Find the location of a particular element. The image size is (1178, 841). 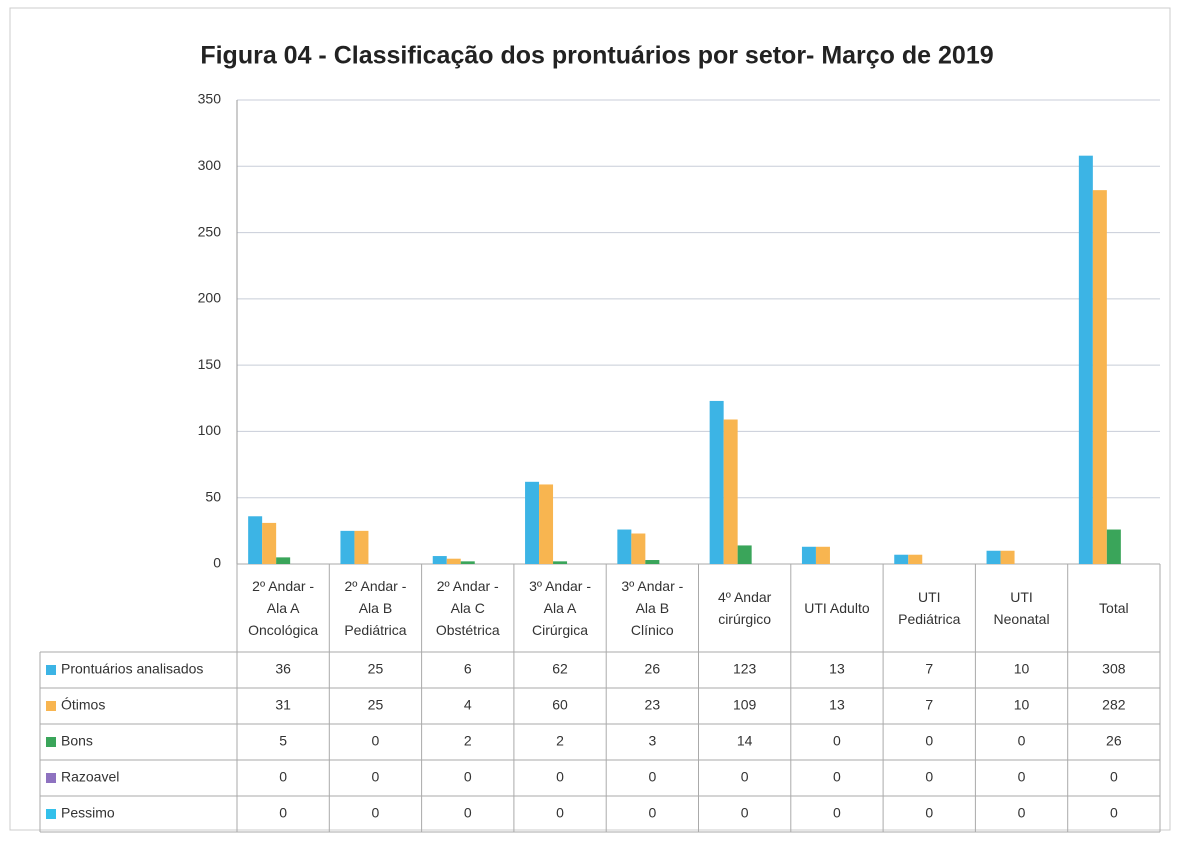

x-tick-label-box: 2º Andar - Ala A Oncológica is located at coordinates (283, 608).